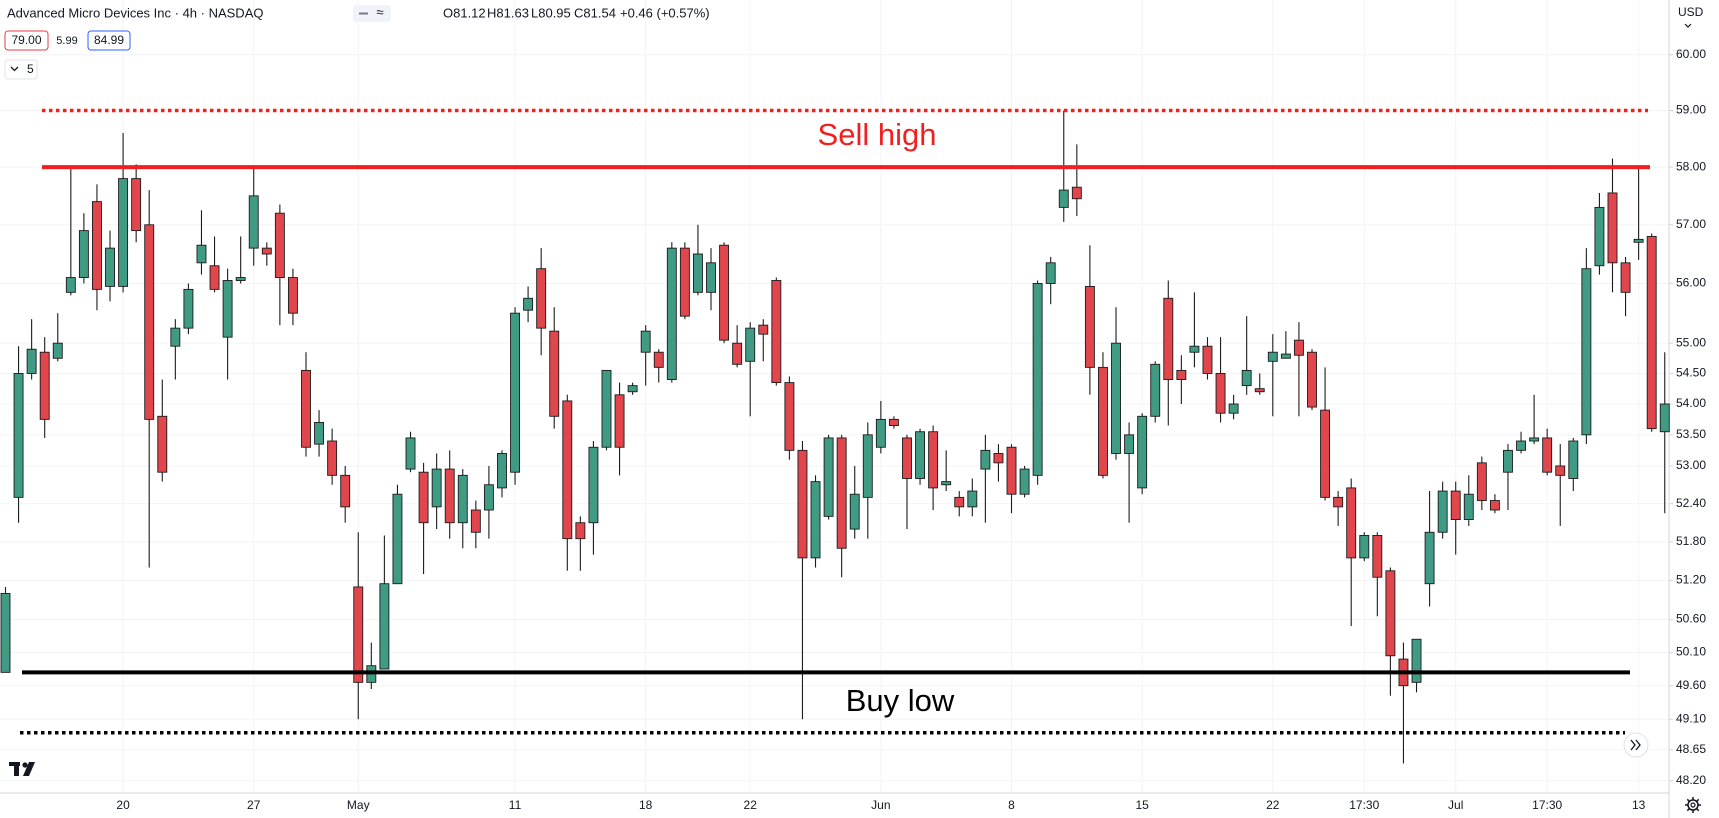  I want to click on x-tick-label: Jun, so click(880, 805).